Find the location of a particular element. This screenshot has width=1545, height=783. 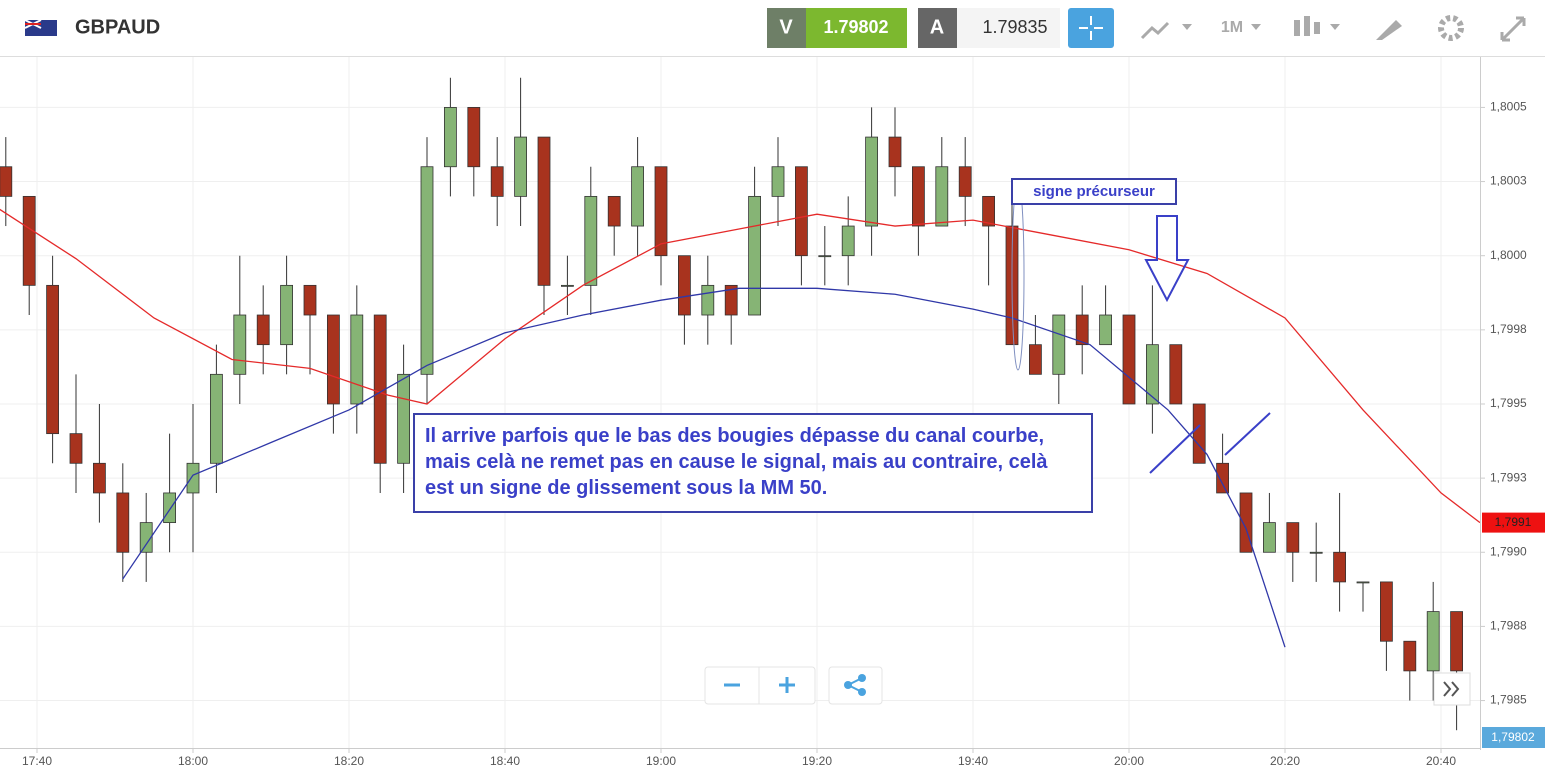

fullscreen-button is located at coordinates (1513, 29).